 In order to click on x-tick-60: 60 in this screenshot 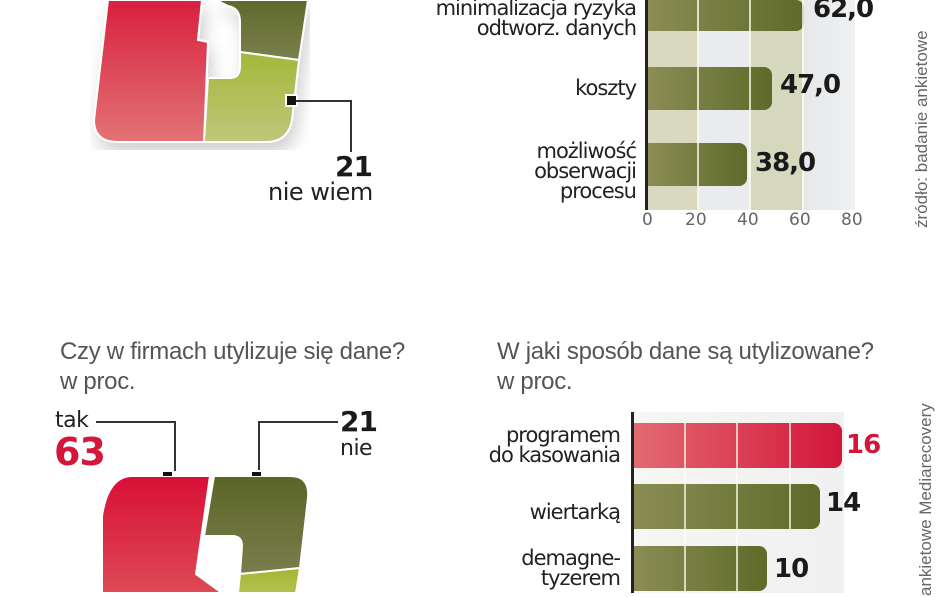, I will do `click(800, 220)`.